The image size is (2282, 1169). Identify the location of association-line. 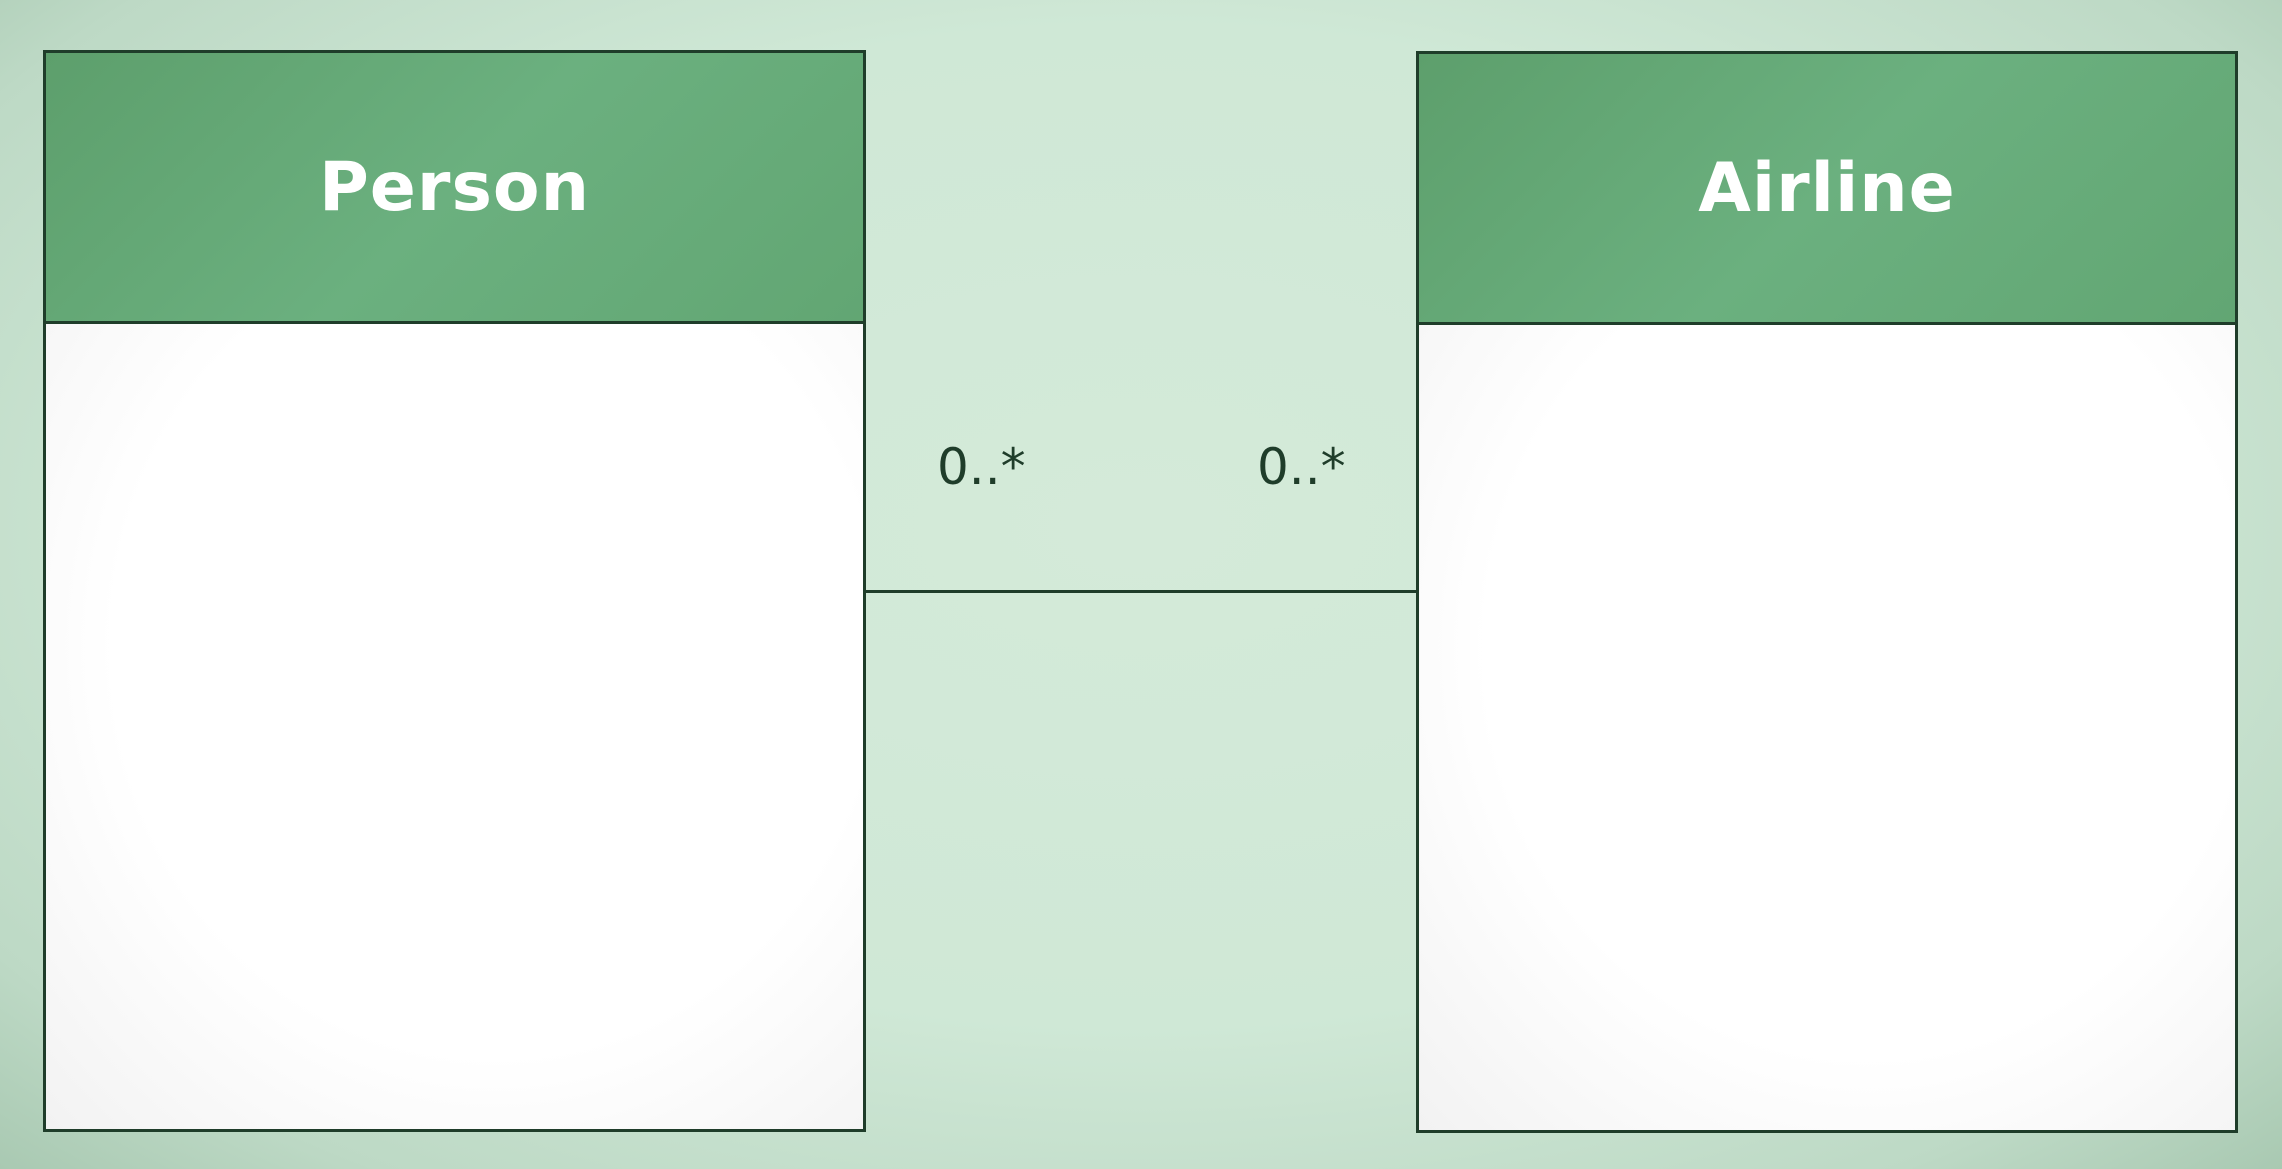
(1141, 591).